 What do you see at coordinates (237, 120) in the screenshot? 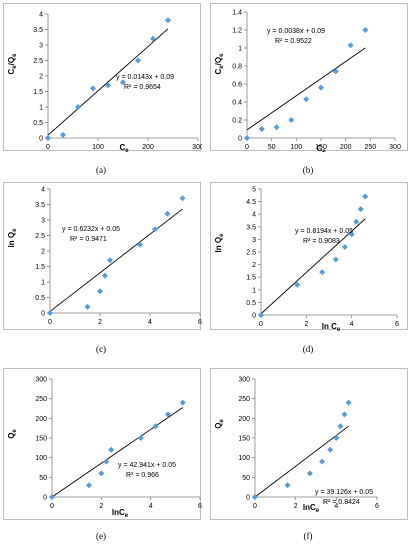
I see `y-tick-label: 0.2` at bounding box center [237, 120].